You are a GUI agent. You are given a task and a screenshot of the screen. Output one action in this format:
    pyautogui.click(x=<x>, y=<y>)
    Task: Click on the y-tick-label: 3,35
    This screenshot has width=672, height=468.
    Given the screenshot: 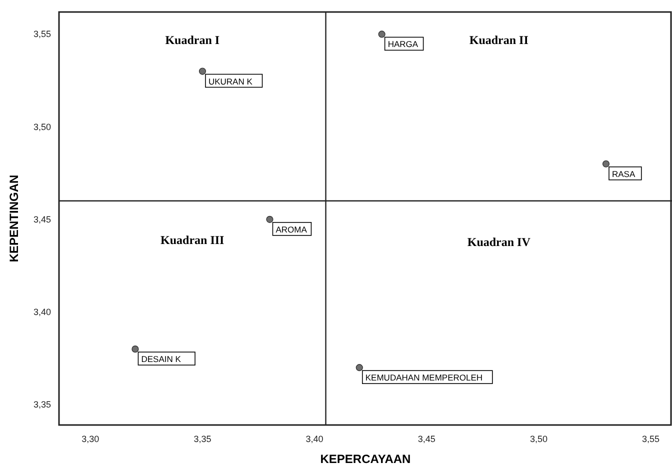 What is the action you would take?
    pyautogui.click(x=42, y=405)
    